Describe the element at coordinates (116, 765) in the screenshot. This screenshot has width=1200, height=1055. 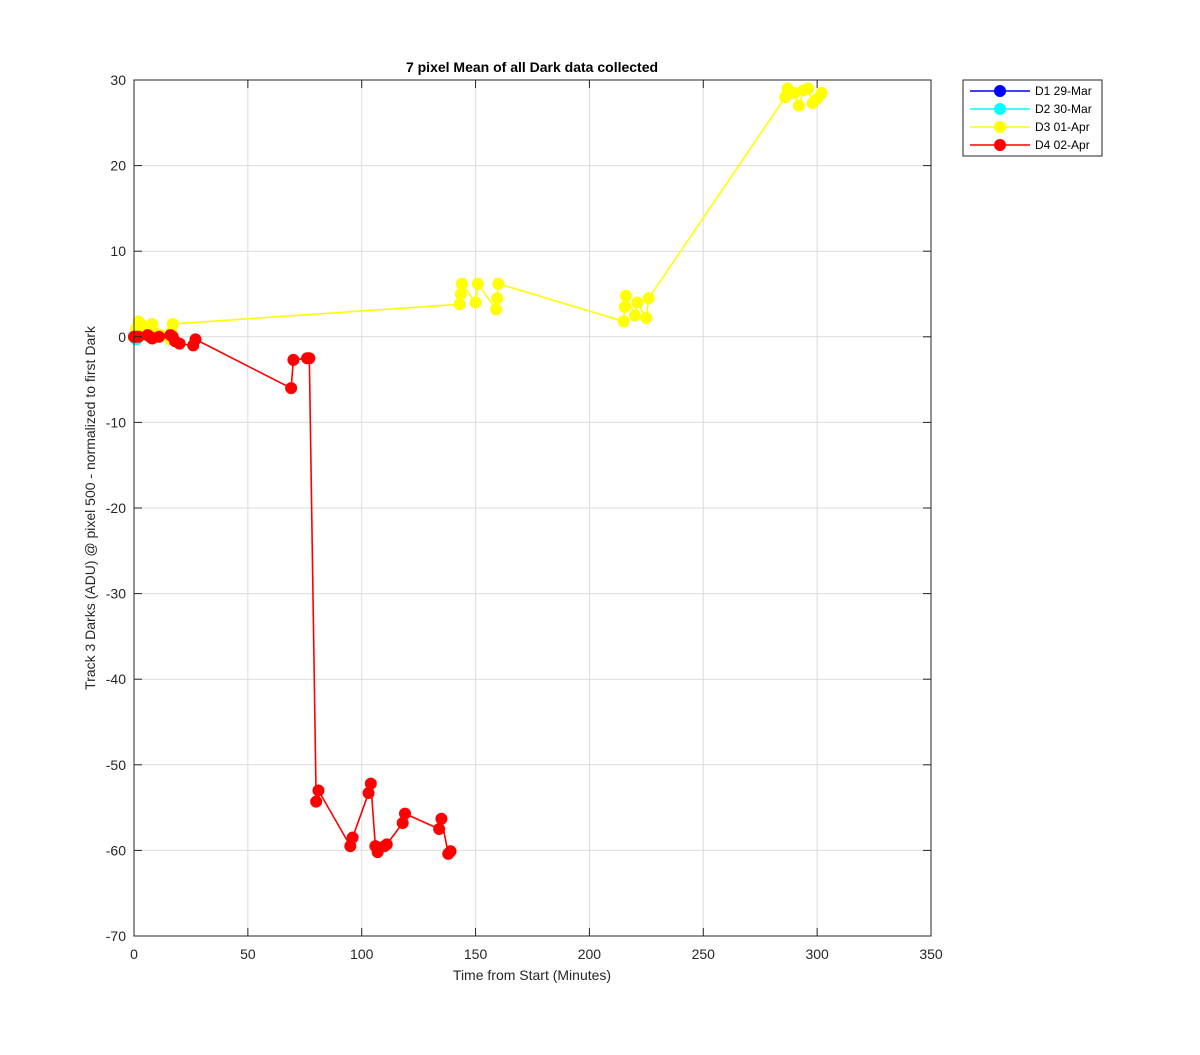
I see `y-tick-label: -50` at that location.